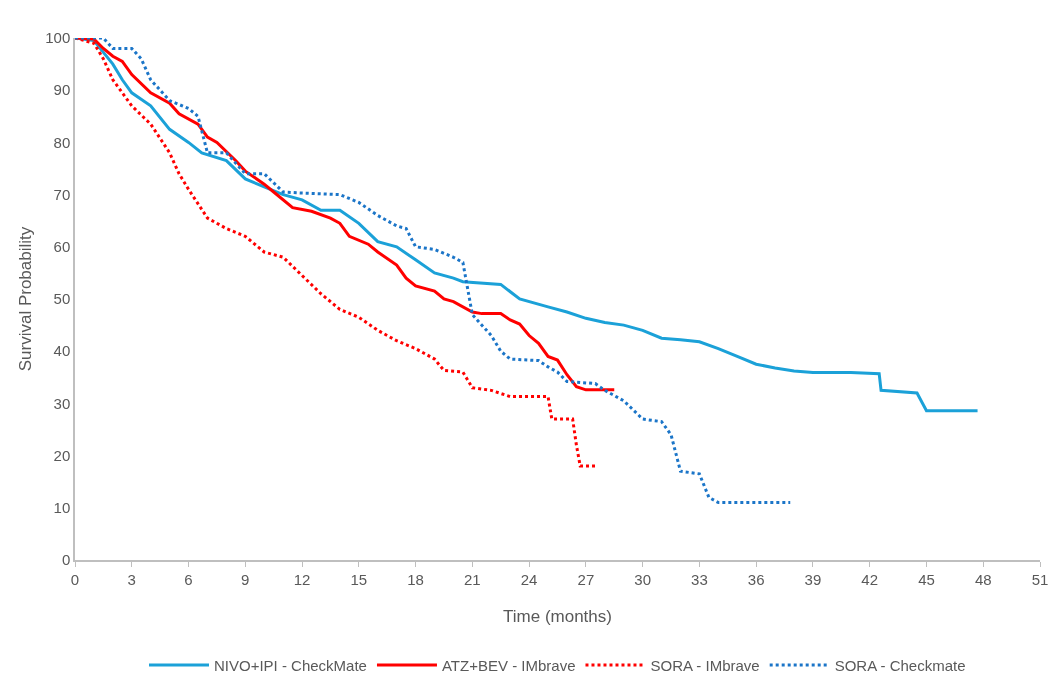 This screenshot has width=1056, height=694. Describe the element at coordinates (756, 579) in the screenshot. I see `x-tick-label: 36` at that location.